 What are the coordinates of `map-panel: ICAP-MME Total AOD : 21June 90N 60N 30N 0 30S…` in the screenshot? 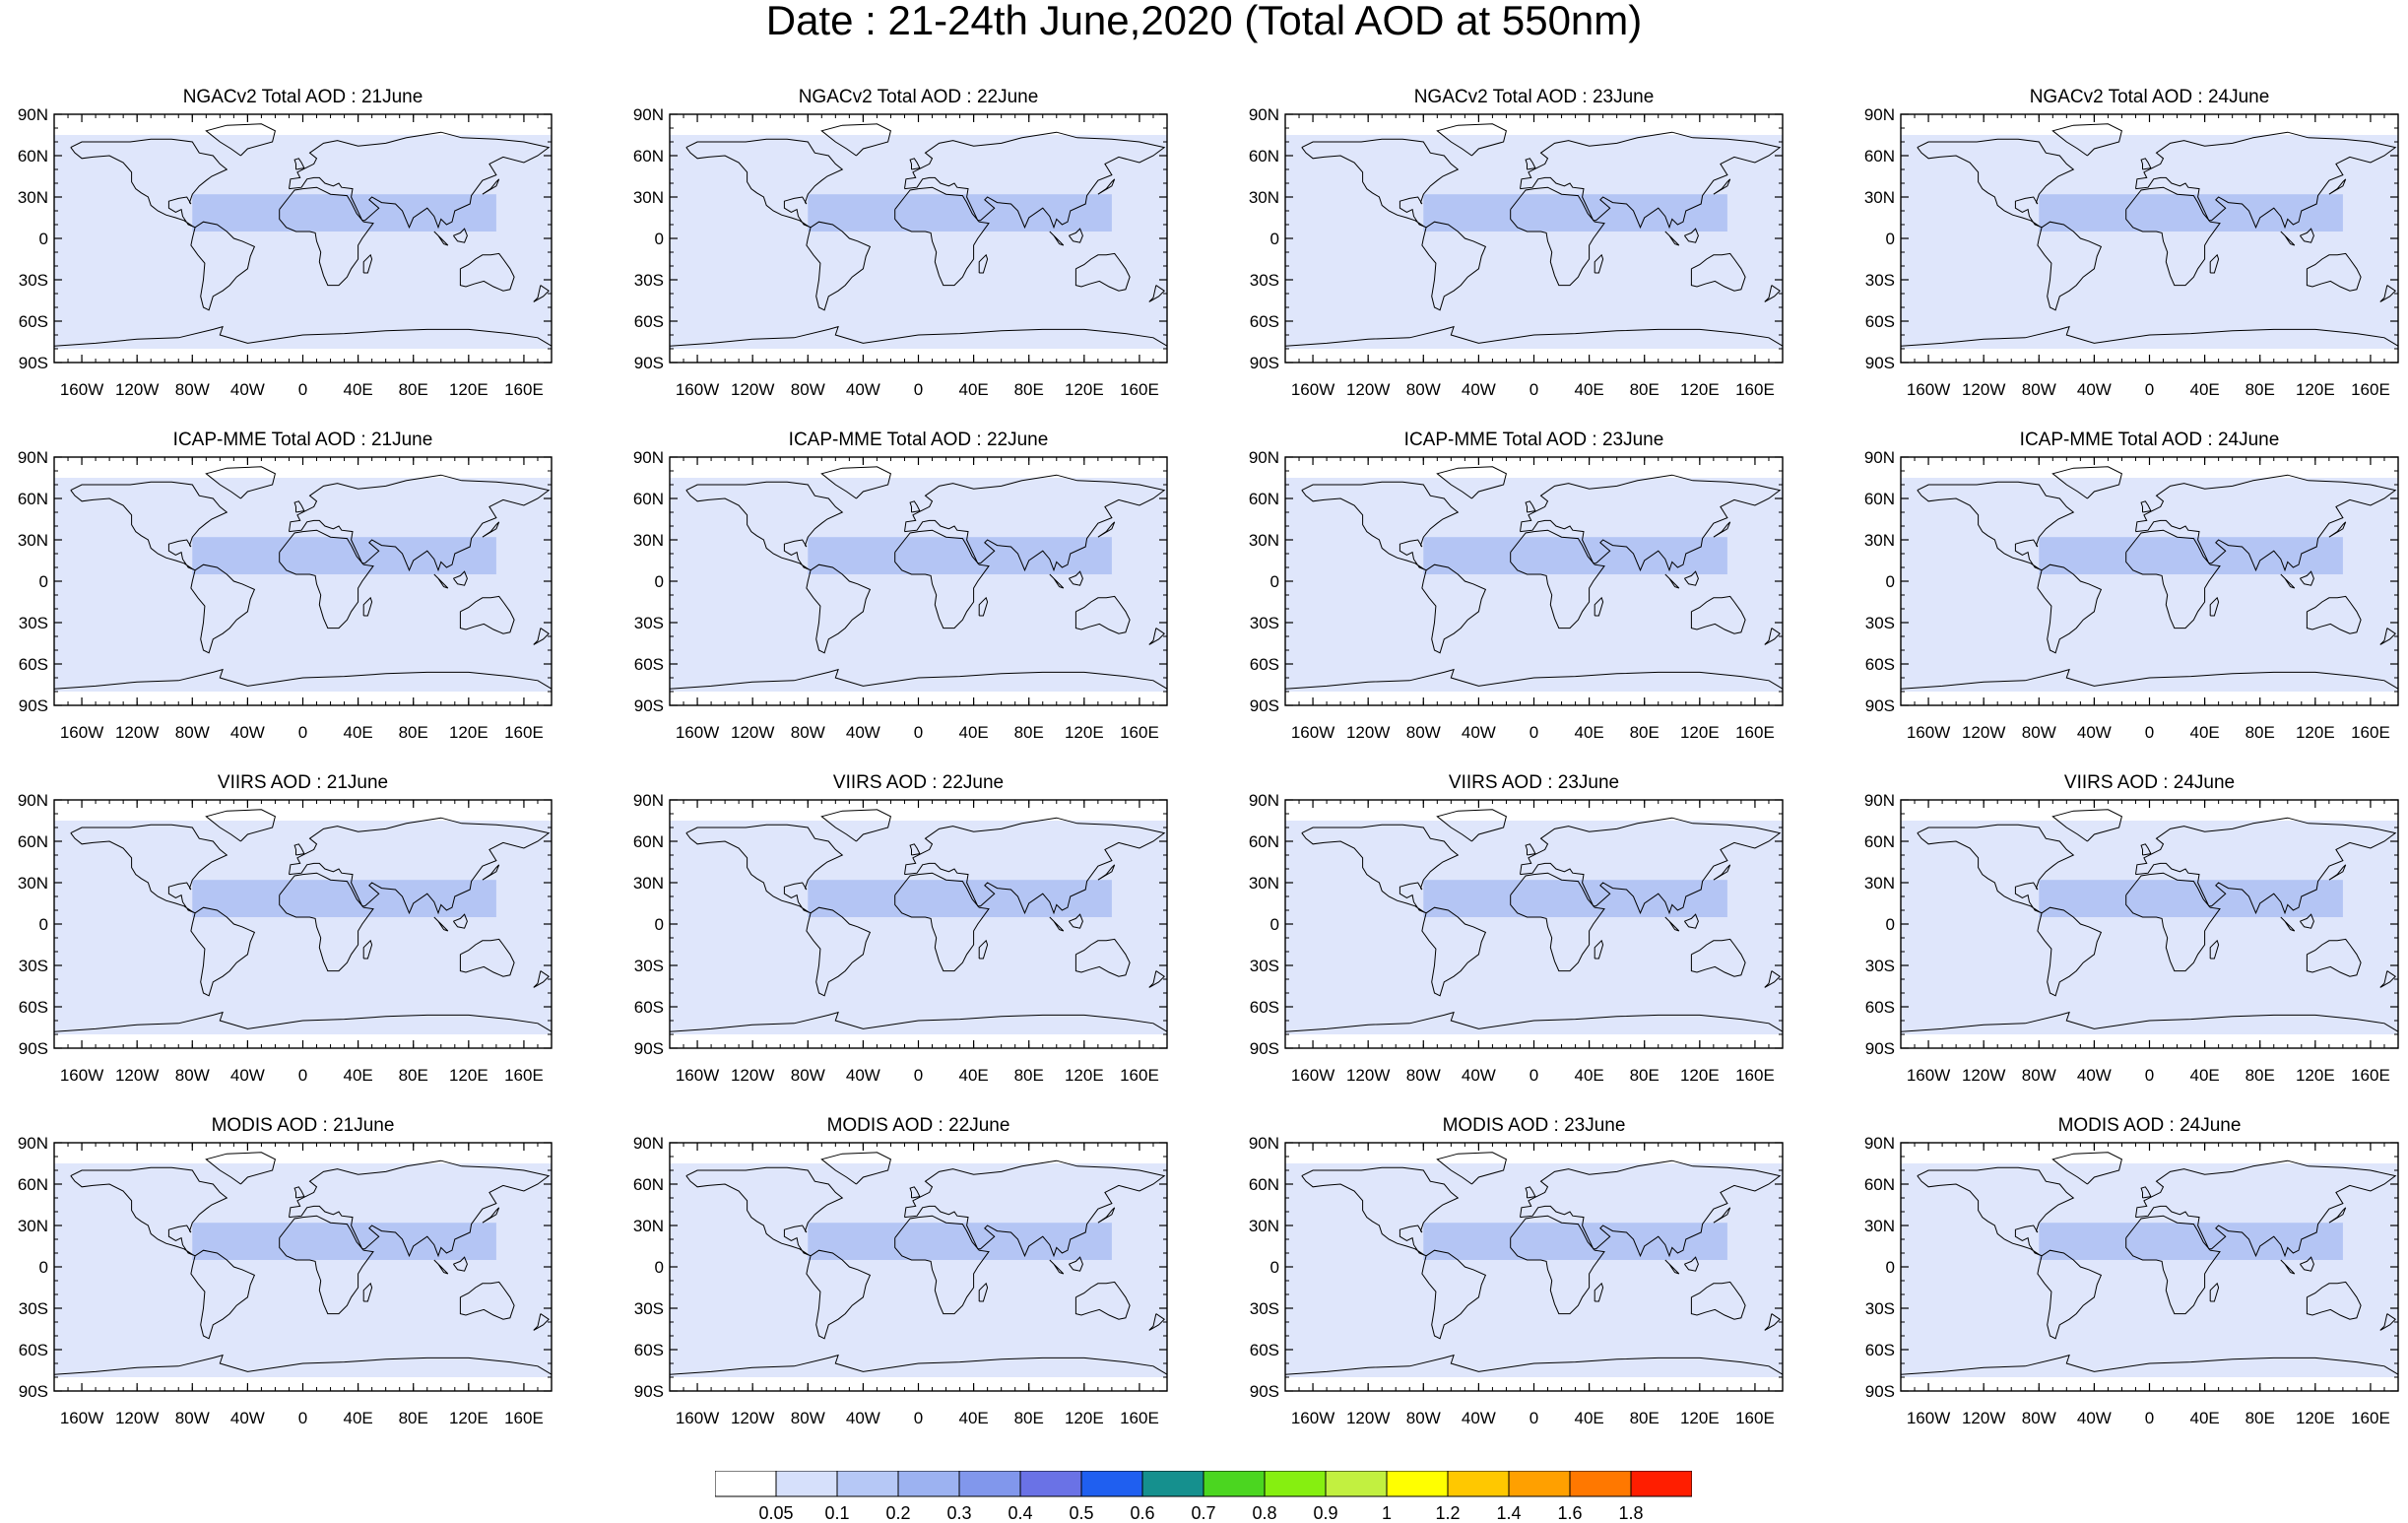 It's located at (277, 597).